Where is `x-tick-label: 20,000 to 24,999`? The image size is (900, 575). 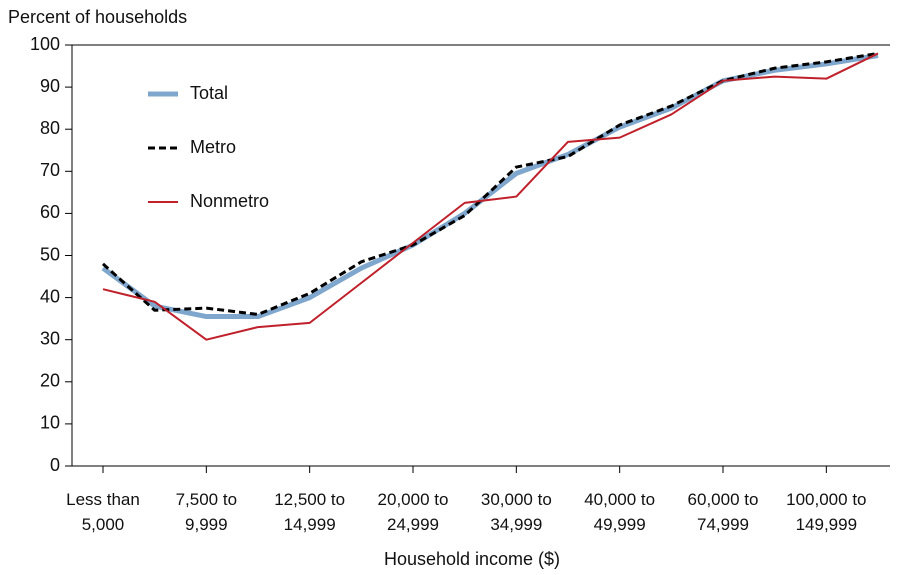
x-tick-label: 20,000 to 24,999 is located at coordinates (413, 512).